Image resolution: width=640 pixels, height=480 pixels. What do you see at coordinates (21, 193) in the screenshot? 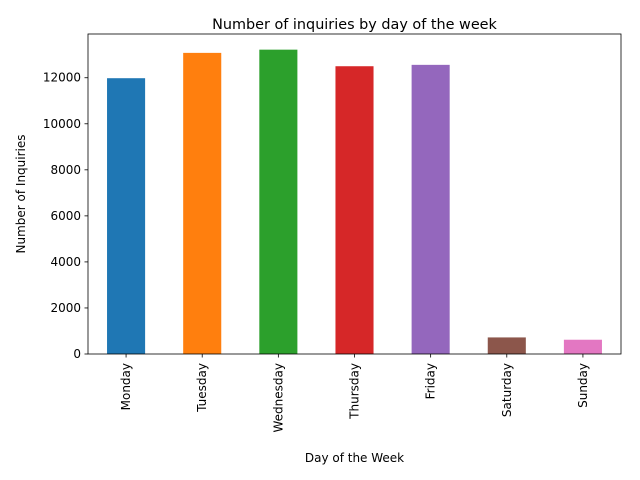
I see `y-axis-label: Number of Inquiries` at bounding box center [21, 193].